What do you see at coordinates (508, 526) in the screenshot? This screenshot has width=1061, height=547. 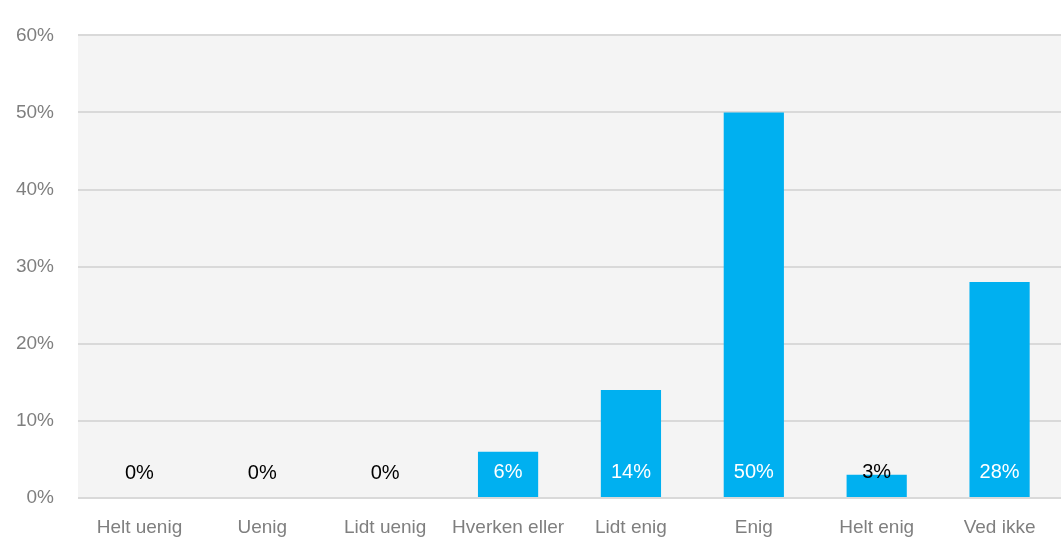 I see `x-tick-label: Hverken eller` at bounding box center [508, 526].